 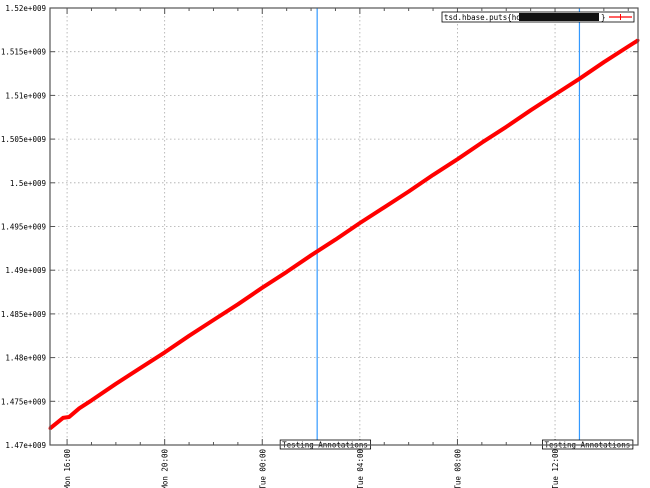 I want to click on y-tick-label: 1.47e+009, so click(x=25, y=445).